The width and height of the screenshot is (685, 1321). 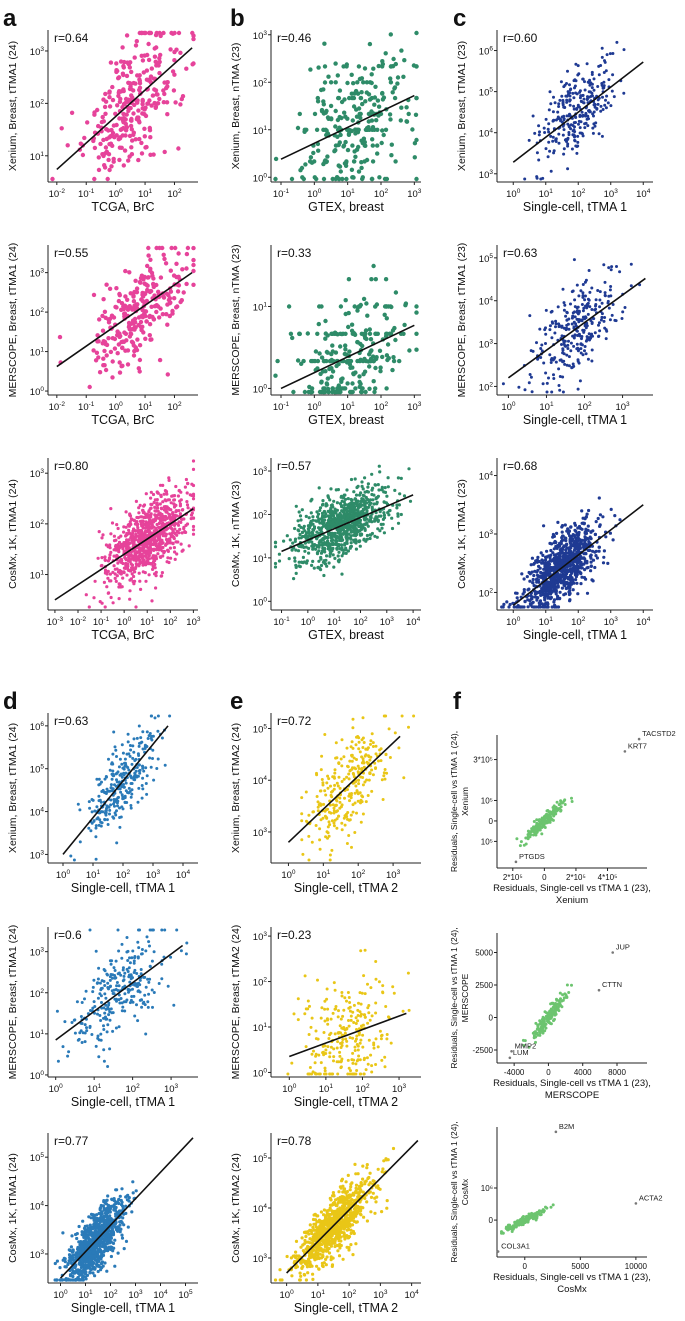 What do you see at coordinates (576, 328) in the screenshot?
I see `fit-line` at bounding box center [576, 328].